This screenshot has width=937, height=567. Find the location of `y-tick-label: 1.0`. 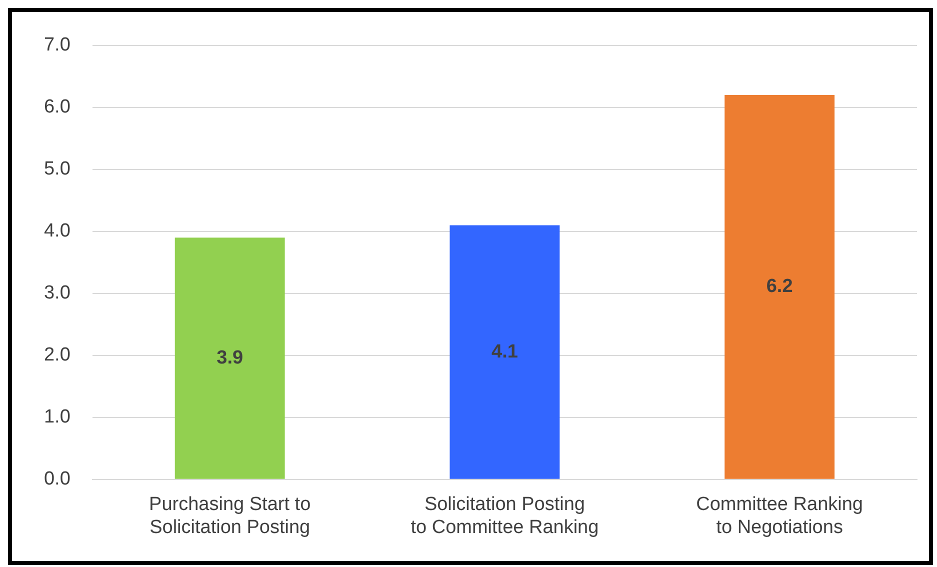

y-tick-label: 1.0 is located at coordinates (57, 417).